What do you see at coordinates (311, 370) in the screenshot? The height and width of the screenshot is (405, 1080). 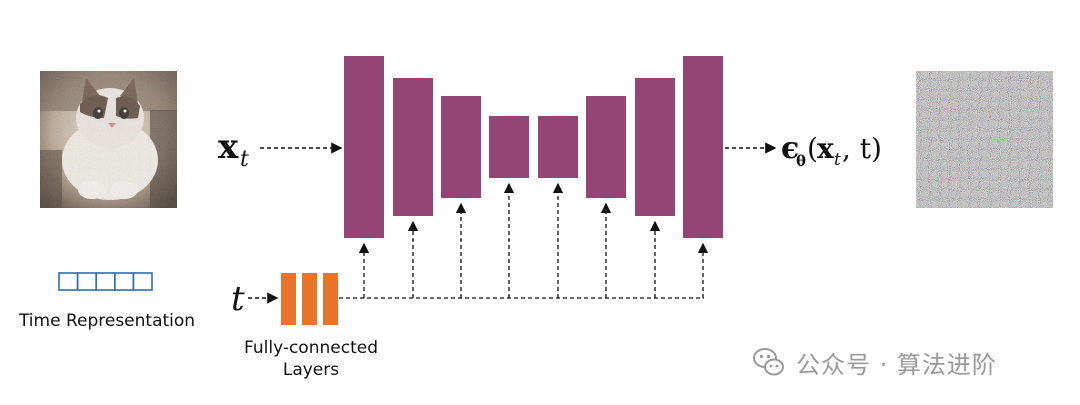 I see `fc-label-line2: Layers` at bounding box center [311, 370].